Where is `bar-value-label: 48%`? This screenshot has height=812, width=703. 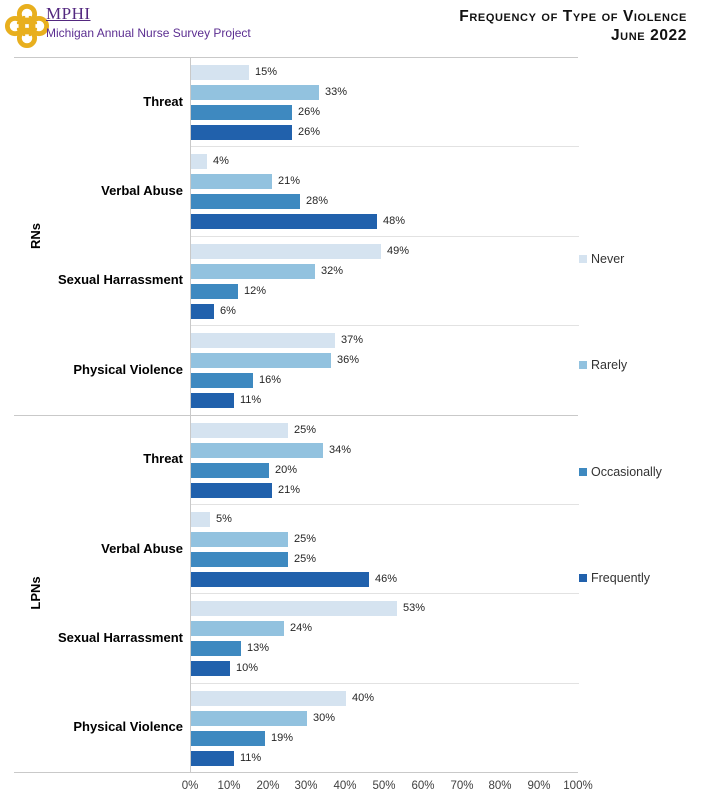 bar-value-label: 48% is located at coordinates (394, 221).